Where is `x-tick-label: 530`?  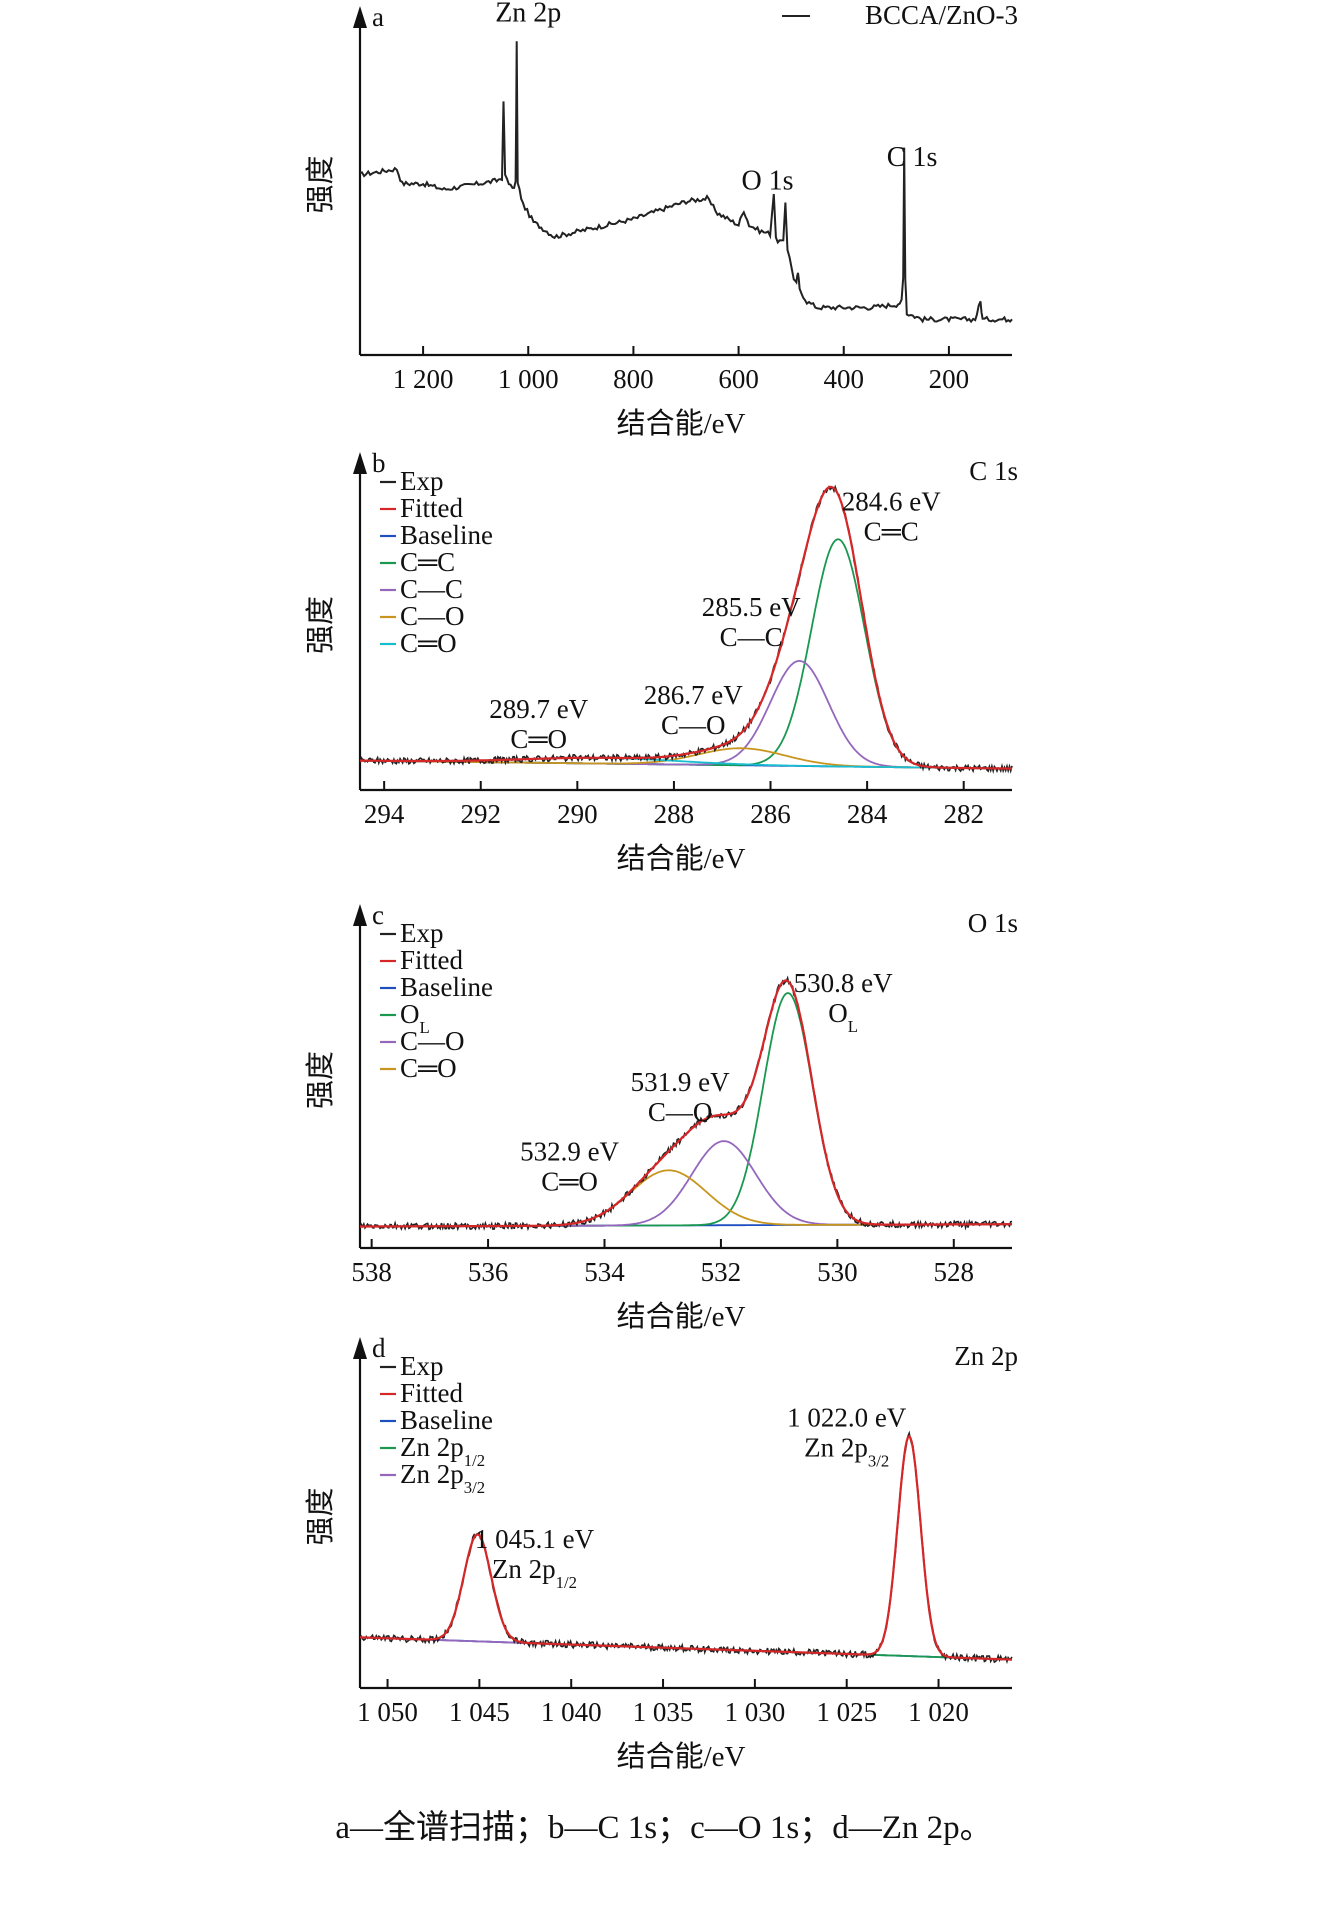 x-tick-label: 530 is located at coordinates (837, 1272).